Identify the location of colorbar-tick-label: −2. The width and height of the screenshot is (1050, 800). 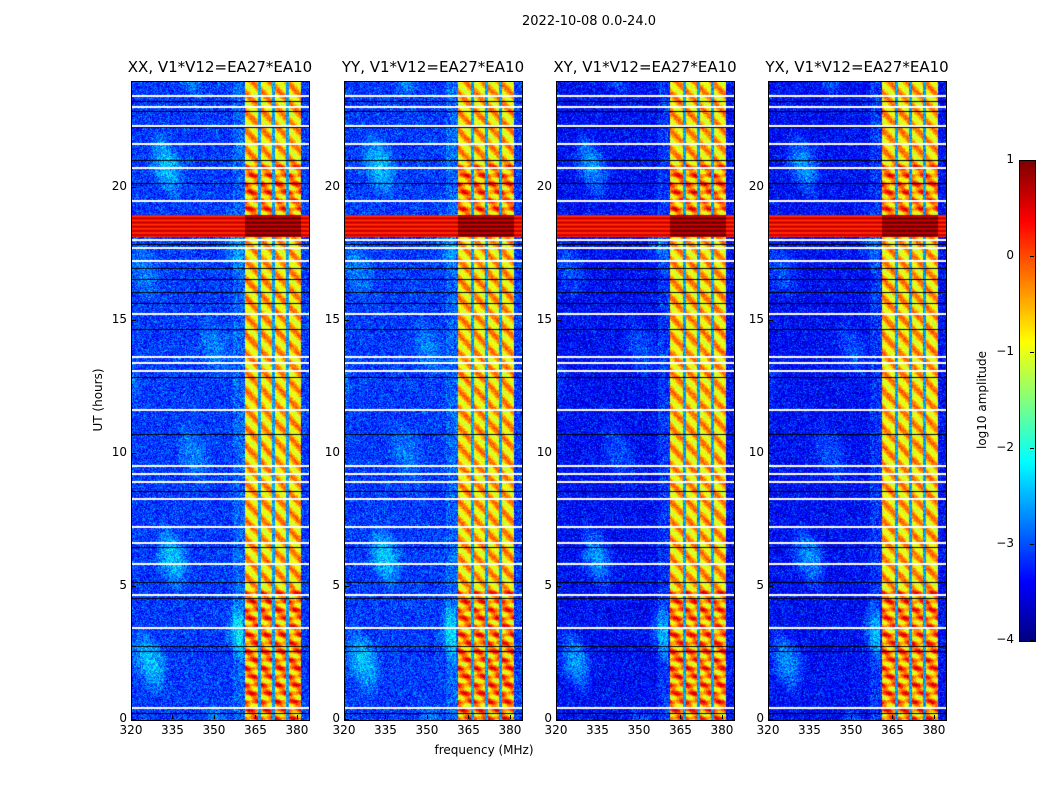
(1005, 447).